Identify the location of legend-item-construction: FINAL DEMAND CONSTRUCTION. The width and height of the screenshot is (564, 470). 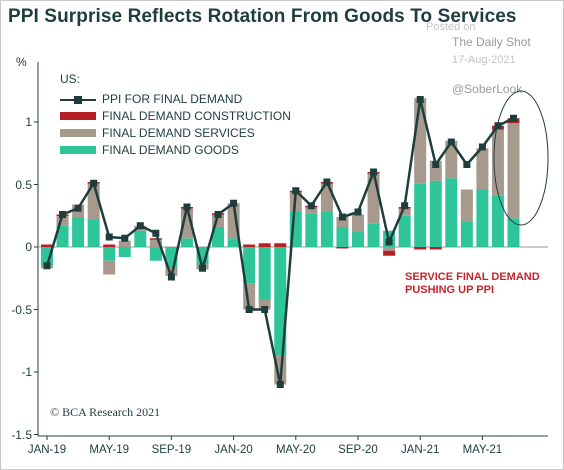
(175, 115).